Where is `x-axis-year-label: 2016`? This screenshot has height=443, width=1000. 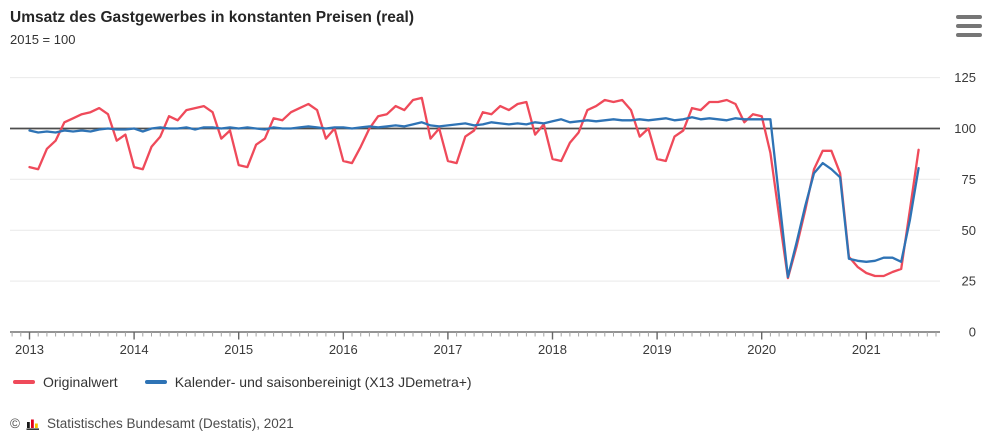 x-axis-year-label: 2016 is located at coordinates (343, 349).